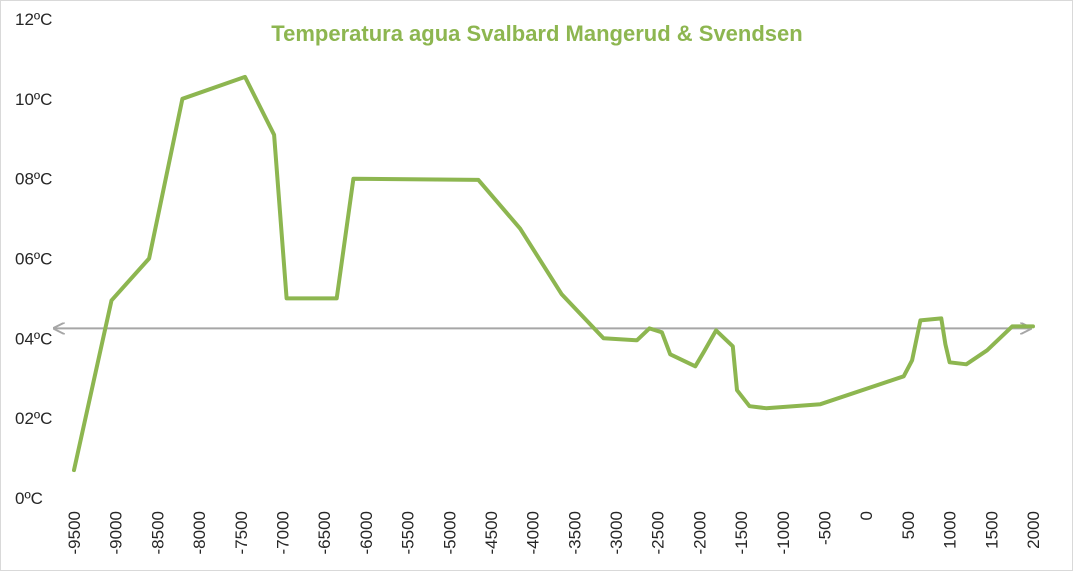  Describe the element at coordinates (574, 532) in the screenshot. I see `x-tick-label: -3500` at that location.